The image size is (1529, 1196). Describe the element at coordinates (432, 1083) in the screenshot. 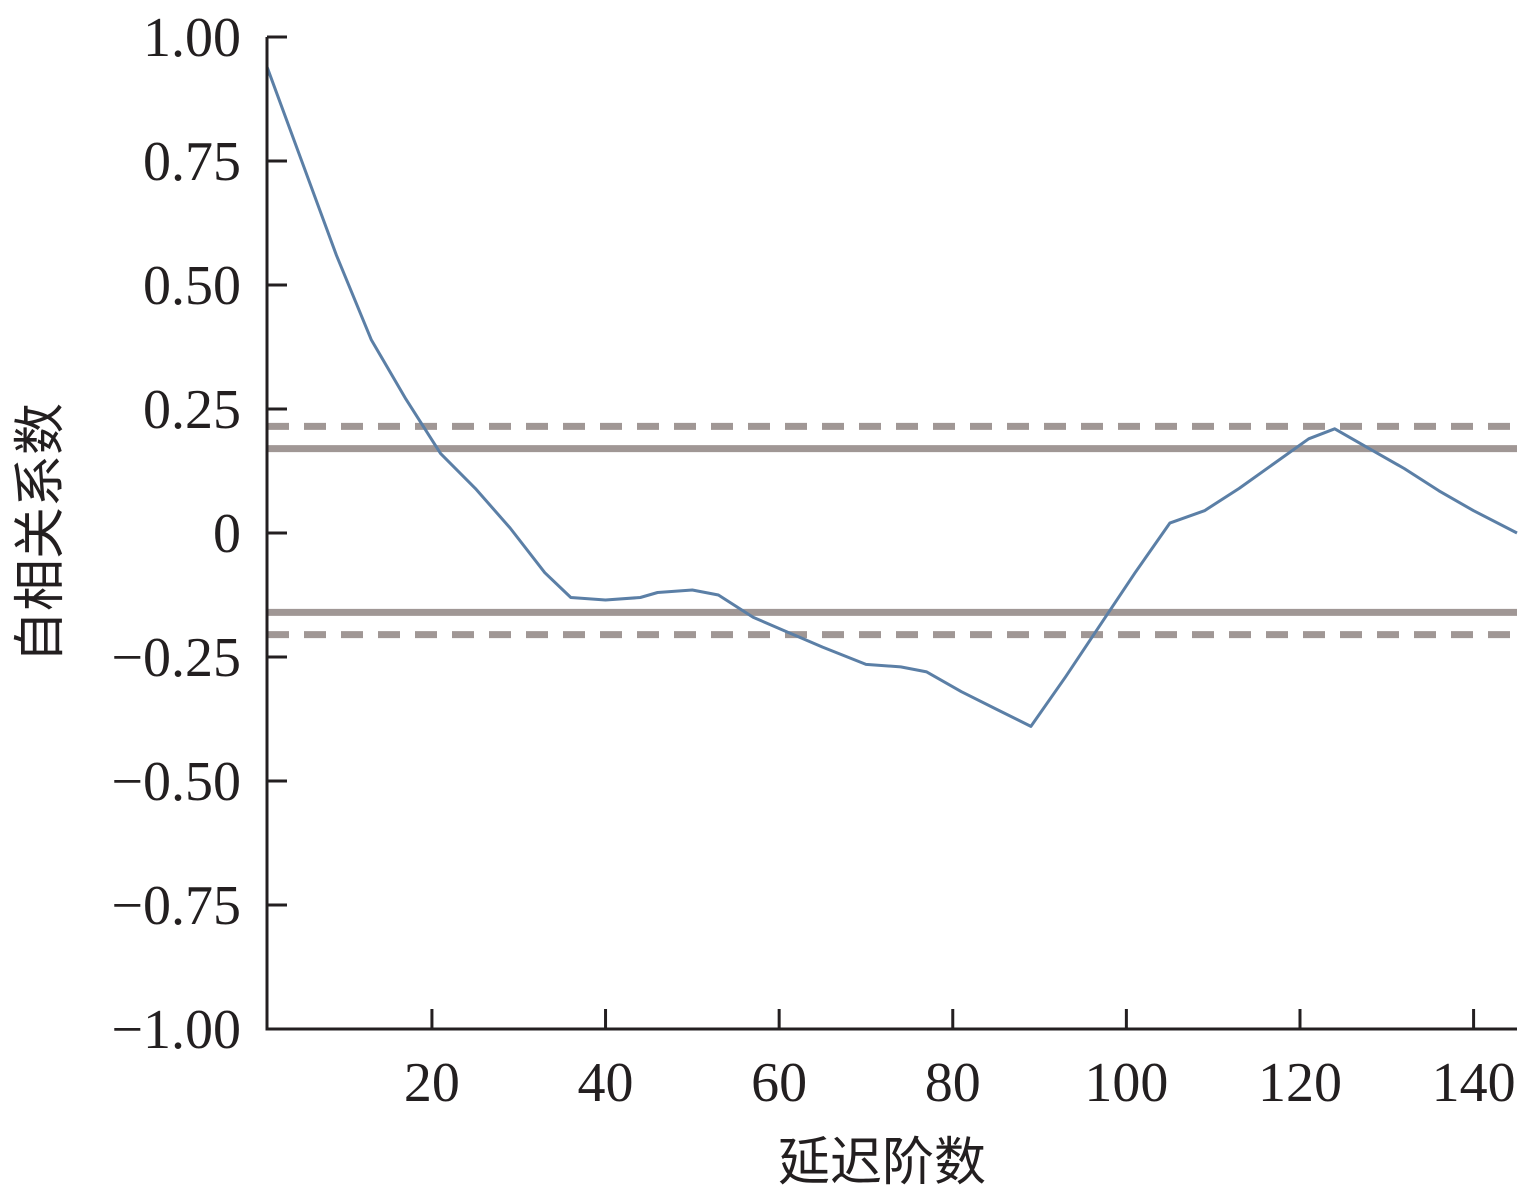

I see `x-tick-label: 20` at that location.